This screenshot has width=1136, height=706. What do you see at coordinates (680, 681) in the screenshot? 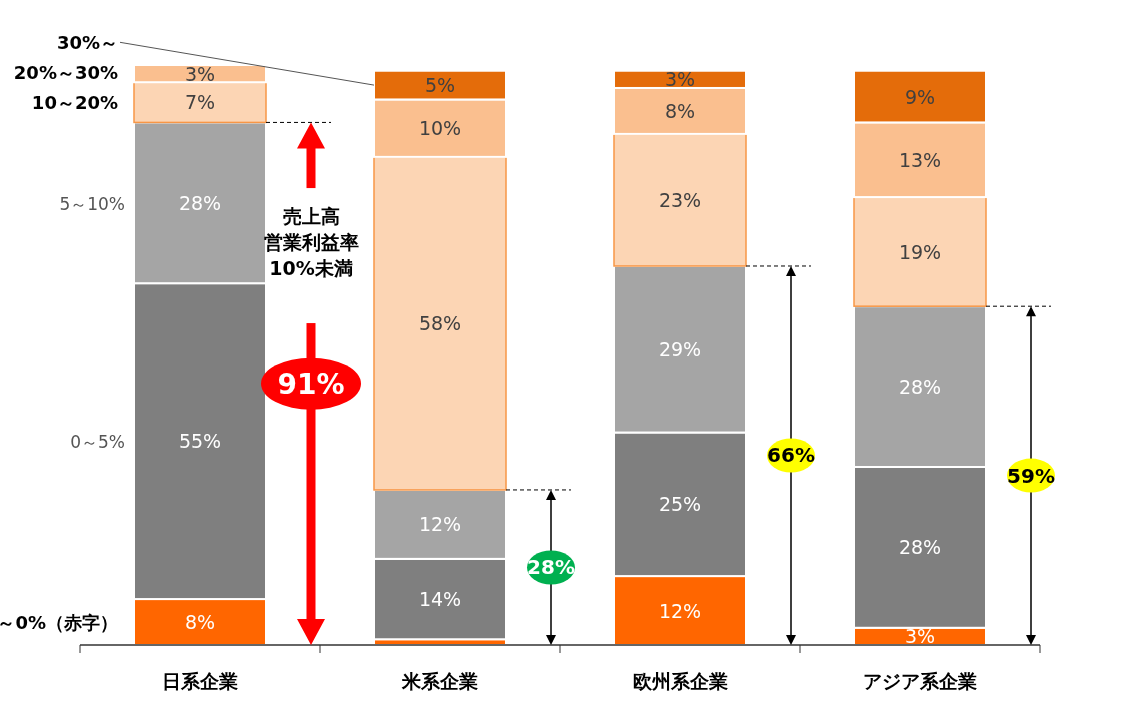
I see `x-tick-label: 欧州系企業` at bounding box center [680, 681].